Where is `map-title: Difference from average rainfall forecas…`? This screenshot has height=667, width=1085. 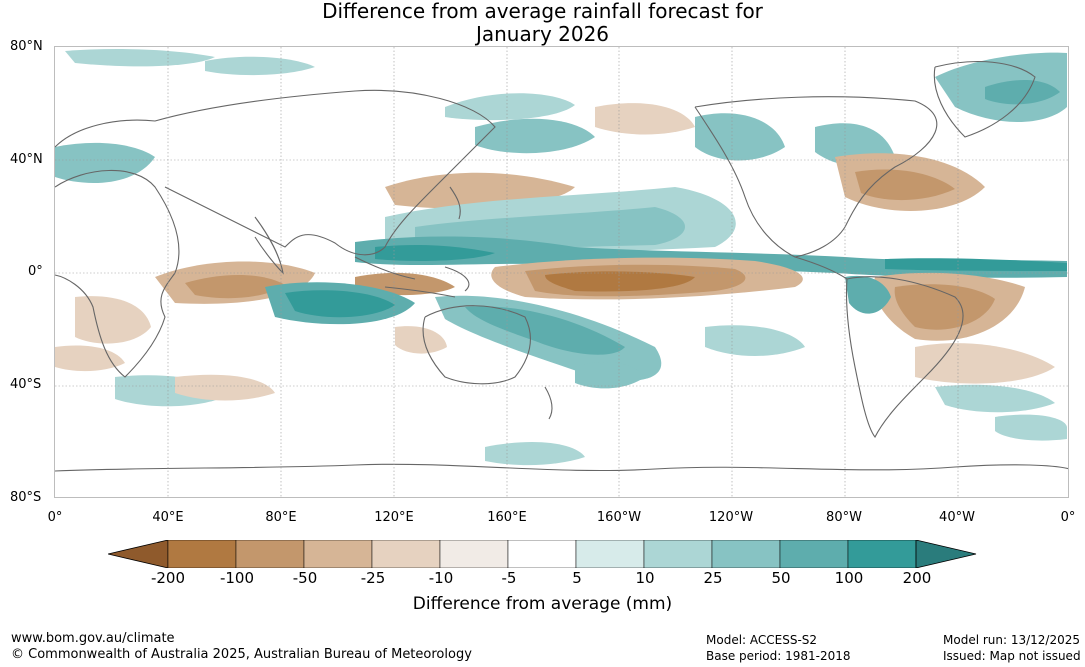 map-title: Difference from average rainfall forecas… is located at coordinates (542, 23).